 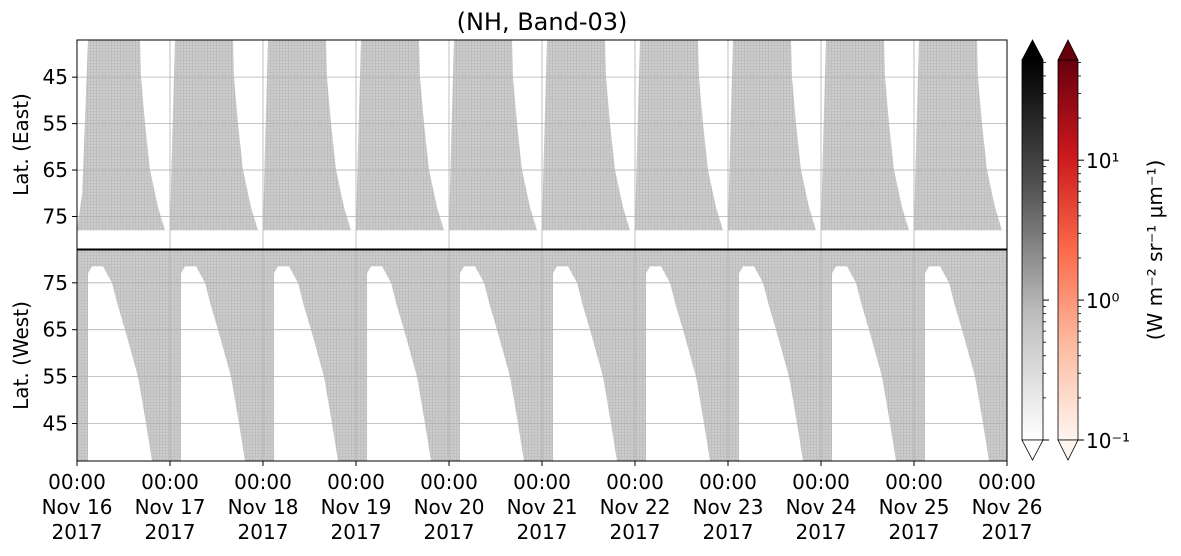 I want to click on x-tick-label-line: Nov 22, so click(x=635, y=507).